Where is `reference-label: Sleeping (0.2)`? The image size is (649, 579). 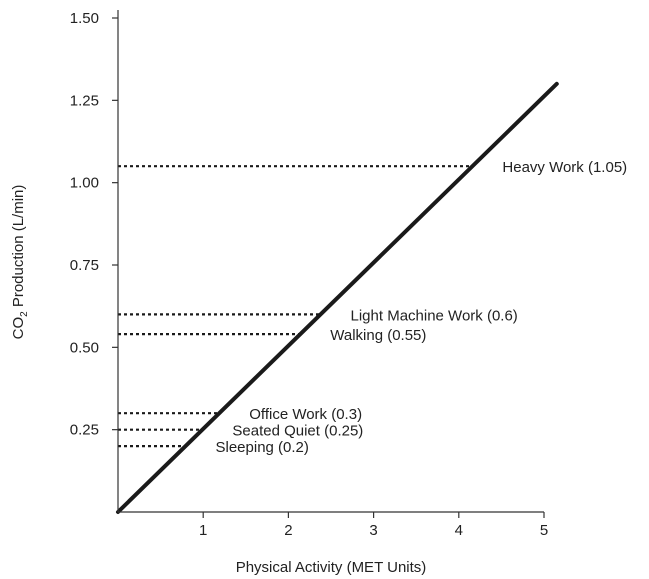 reference-label: Sleeping (0.2) is located at coordinates (262, 447).